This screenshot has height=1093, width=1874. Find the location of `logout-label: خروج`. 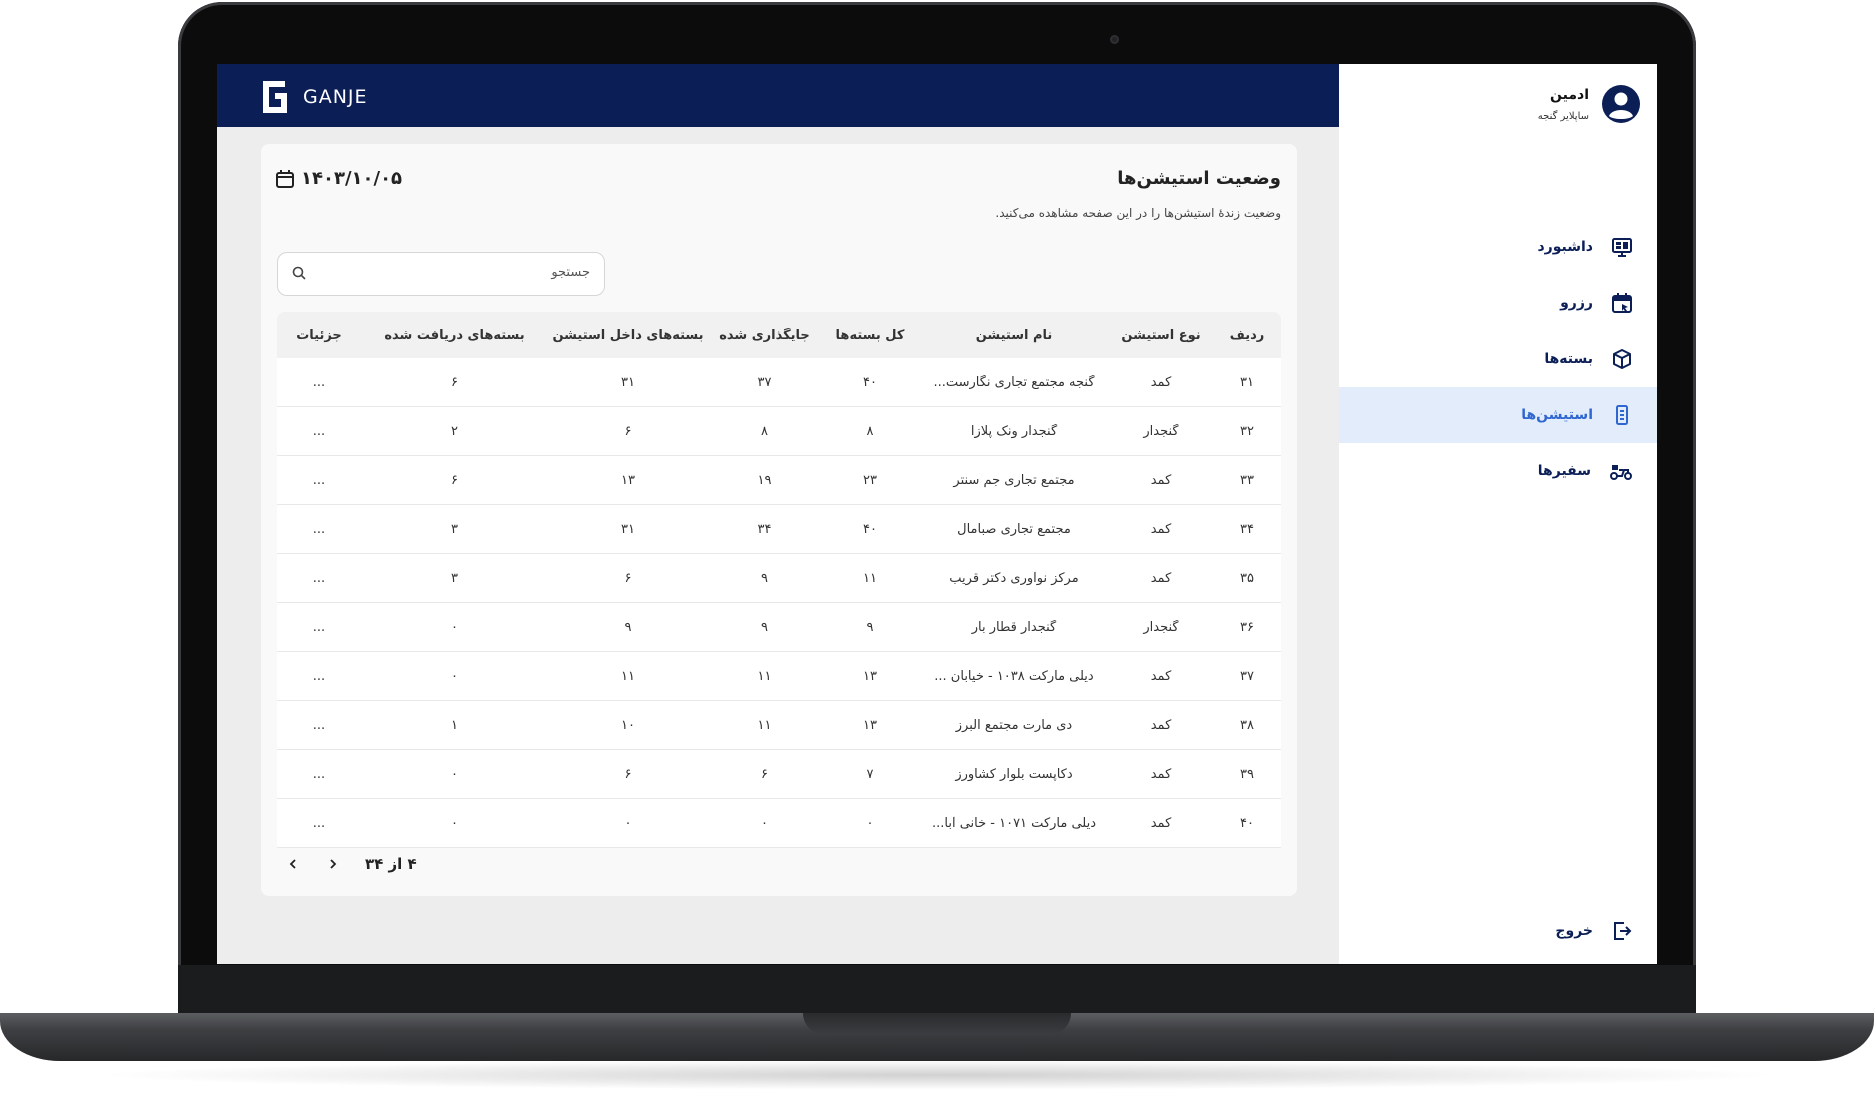

logout-label: خروج is located at coordinates (1574, 931).